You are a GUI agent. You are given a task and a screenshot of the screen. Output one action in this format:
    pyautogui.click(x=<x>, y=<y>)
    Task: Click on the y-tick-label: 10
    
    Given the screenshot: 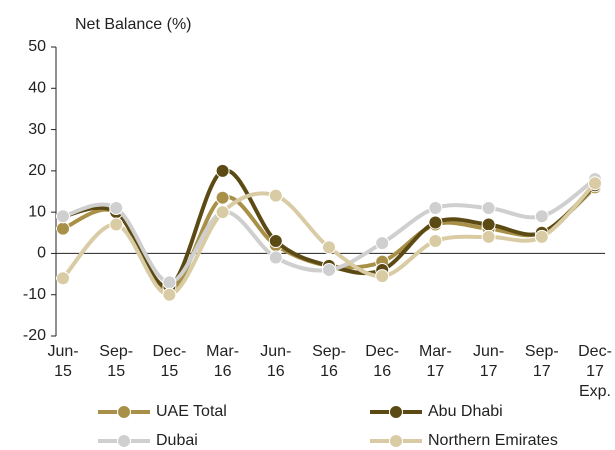 What is the action you would take?
    pyautogui.click(x=37, y=211)
    